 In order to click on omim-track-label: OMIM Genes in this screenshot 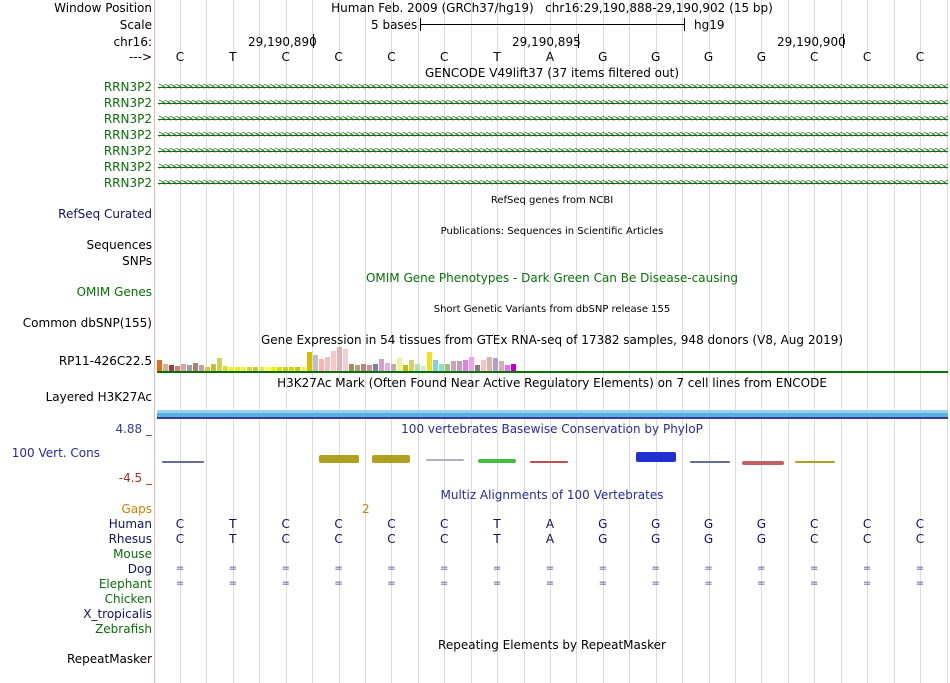, I will do `click(114, 292)`.